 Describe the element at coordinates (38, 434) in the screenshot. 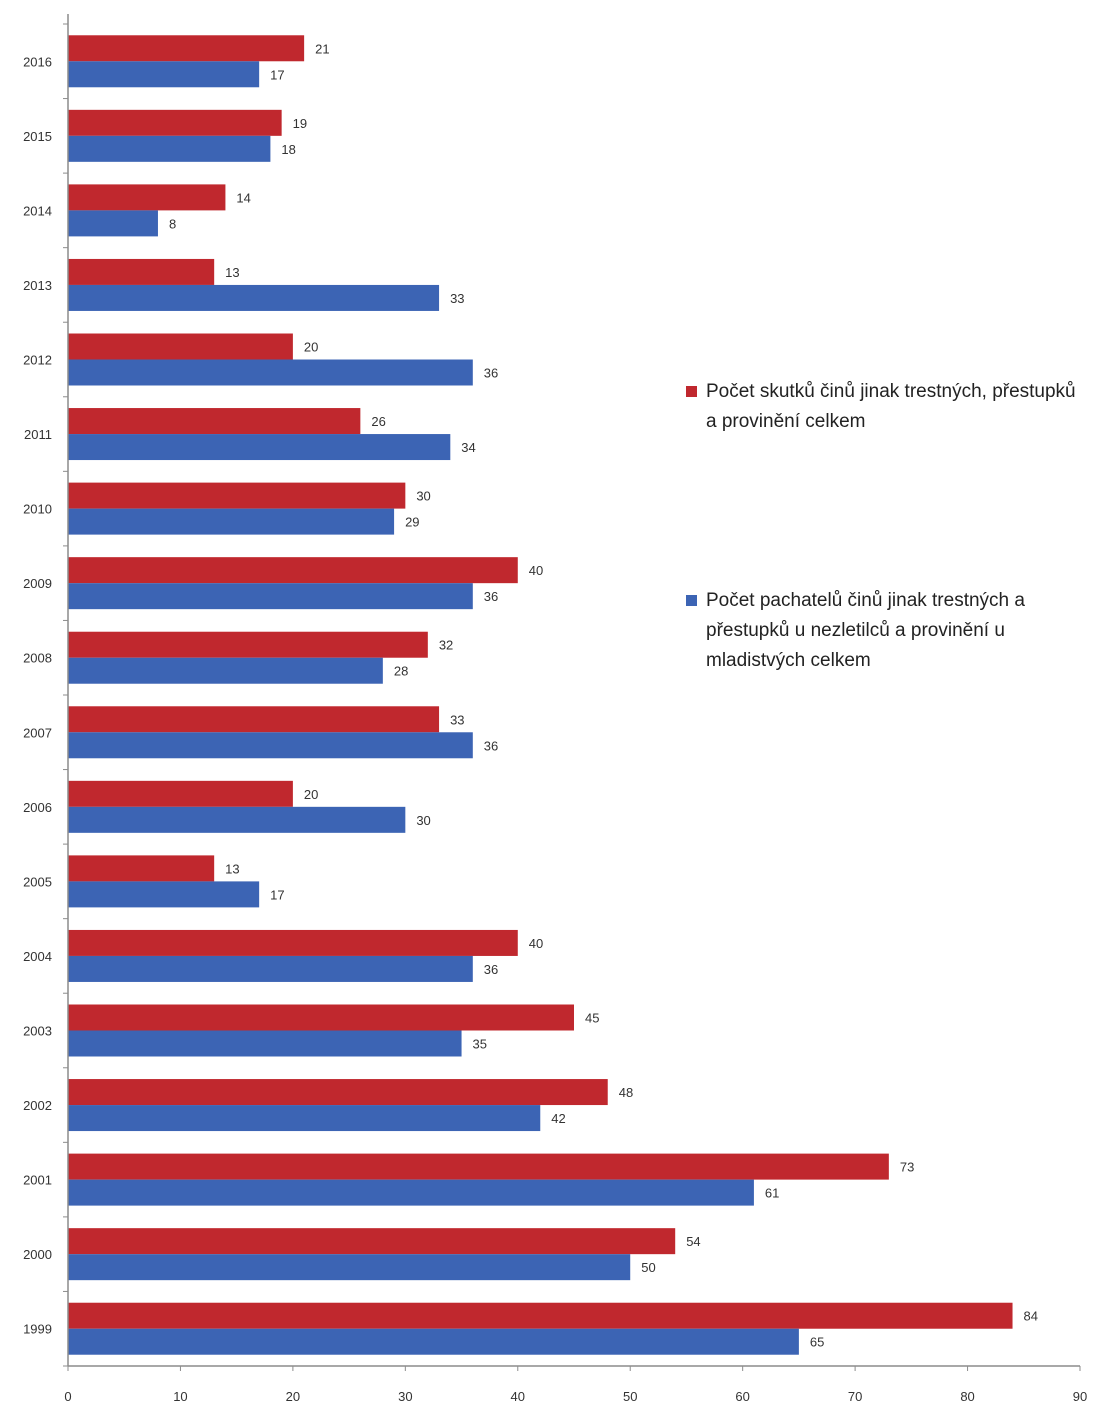

I see `year-label: 2011` at that location.